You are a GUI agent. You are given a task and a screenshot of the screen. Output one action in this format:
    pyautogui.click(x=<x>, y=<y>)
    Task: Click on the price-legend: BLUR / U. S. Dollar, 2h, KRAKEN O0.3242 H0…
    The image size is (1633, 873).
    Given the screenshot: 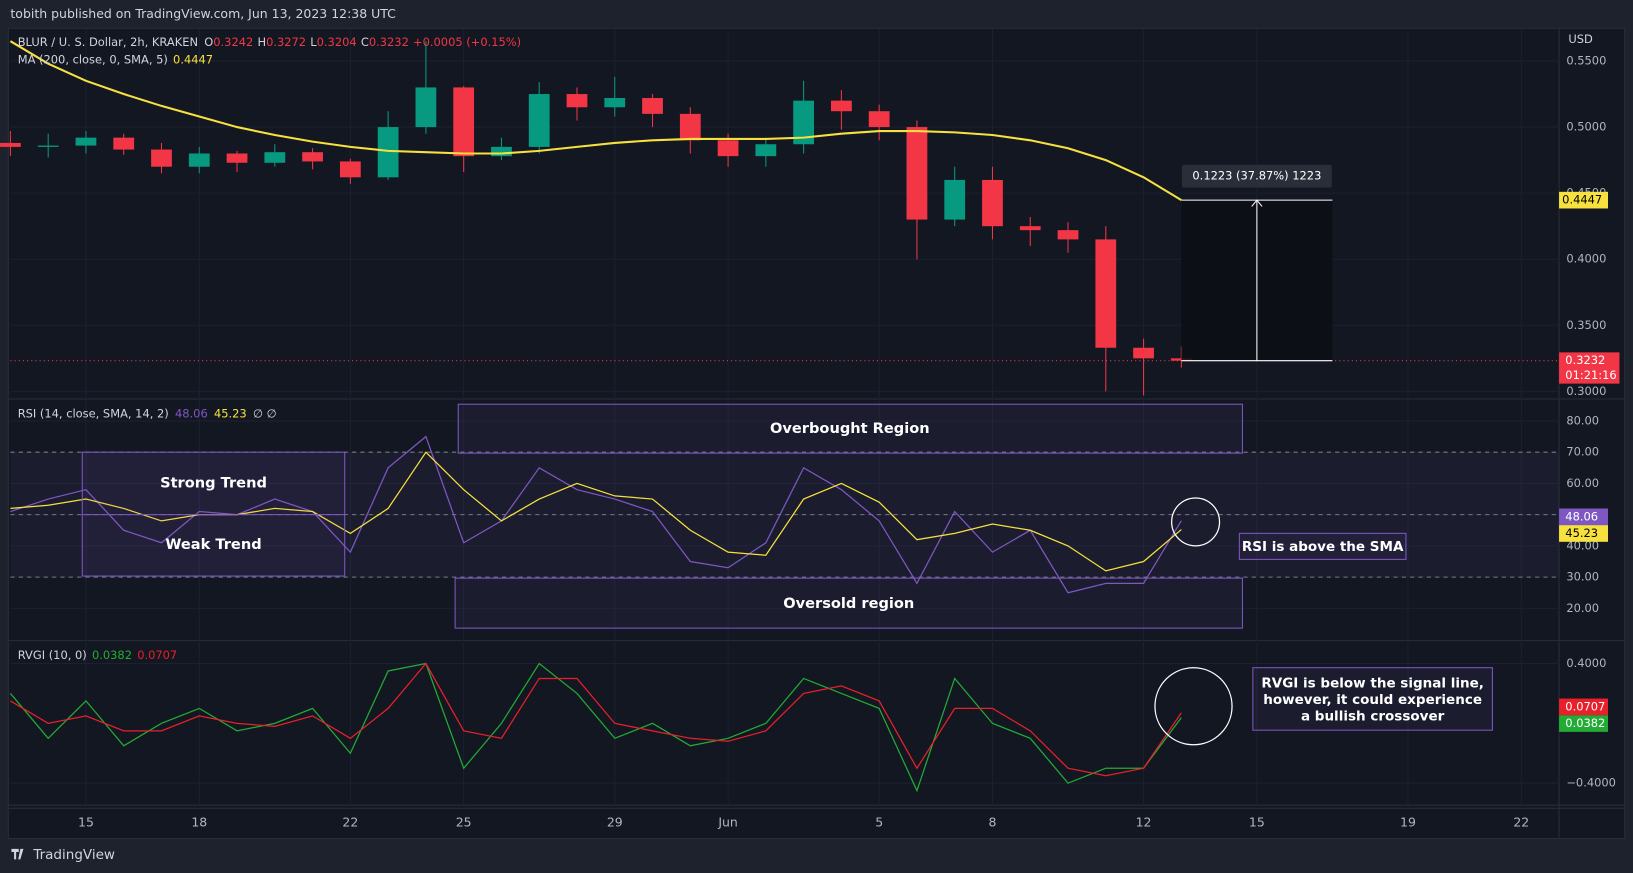 What is the action you would take?
    pyautogui.click(x=269, y=41)
    